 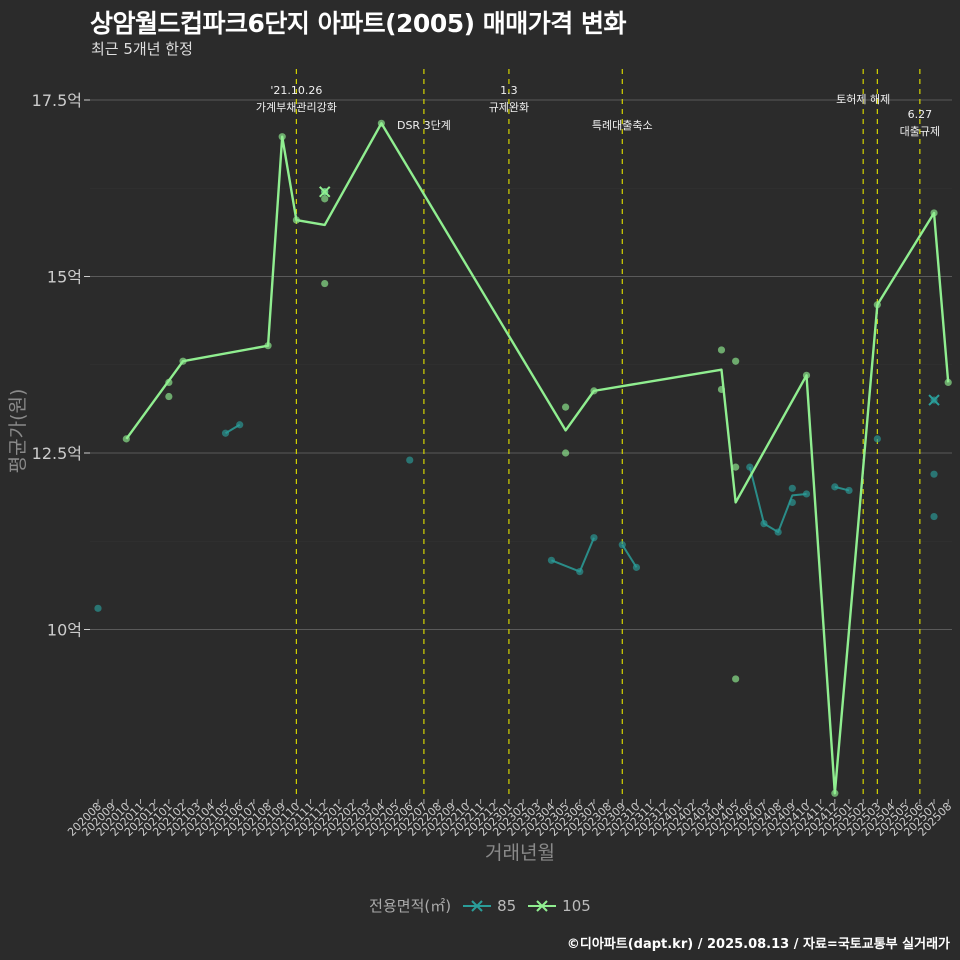 What do you see at coordinates (358, 23) in the screenshot?
I see `chart-title: 상암월드컵파크6단지 아파트(2005) 매매가격 변화` at bounding box center [358, 23].